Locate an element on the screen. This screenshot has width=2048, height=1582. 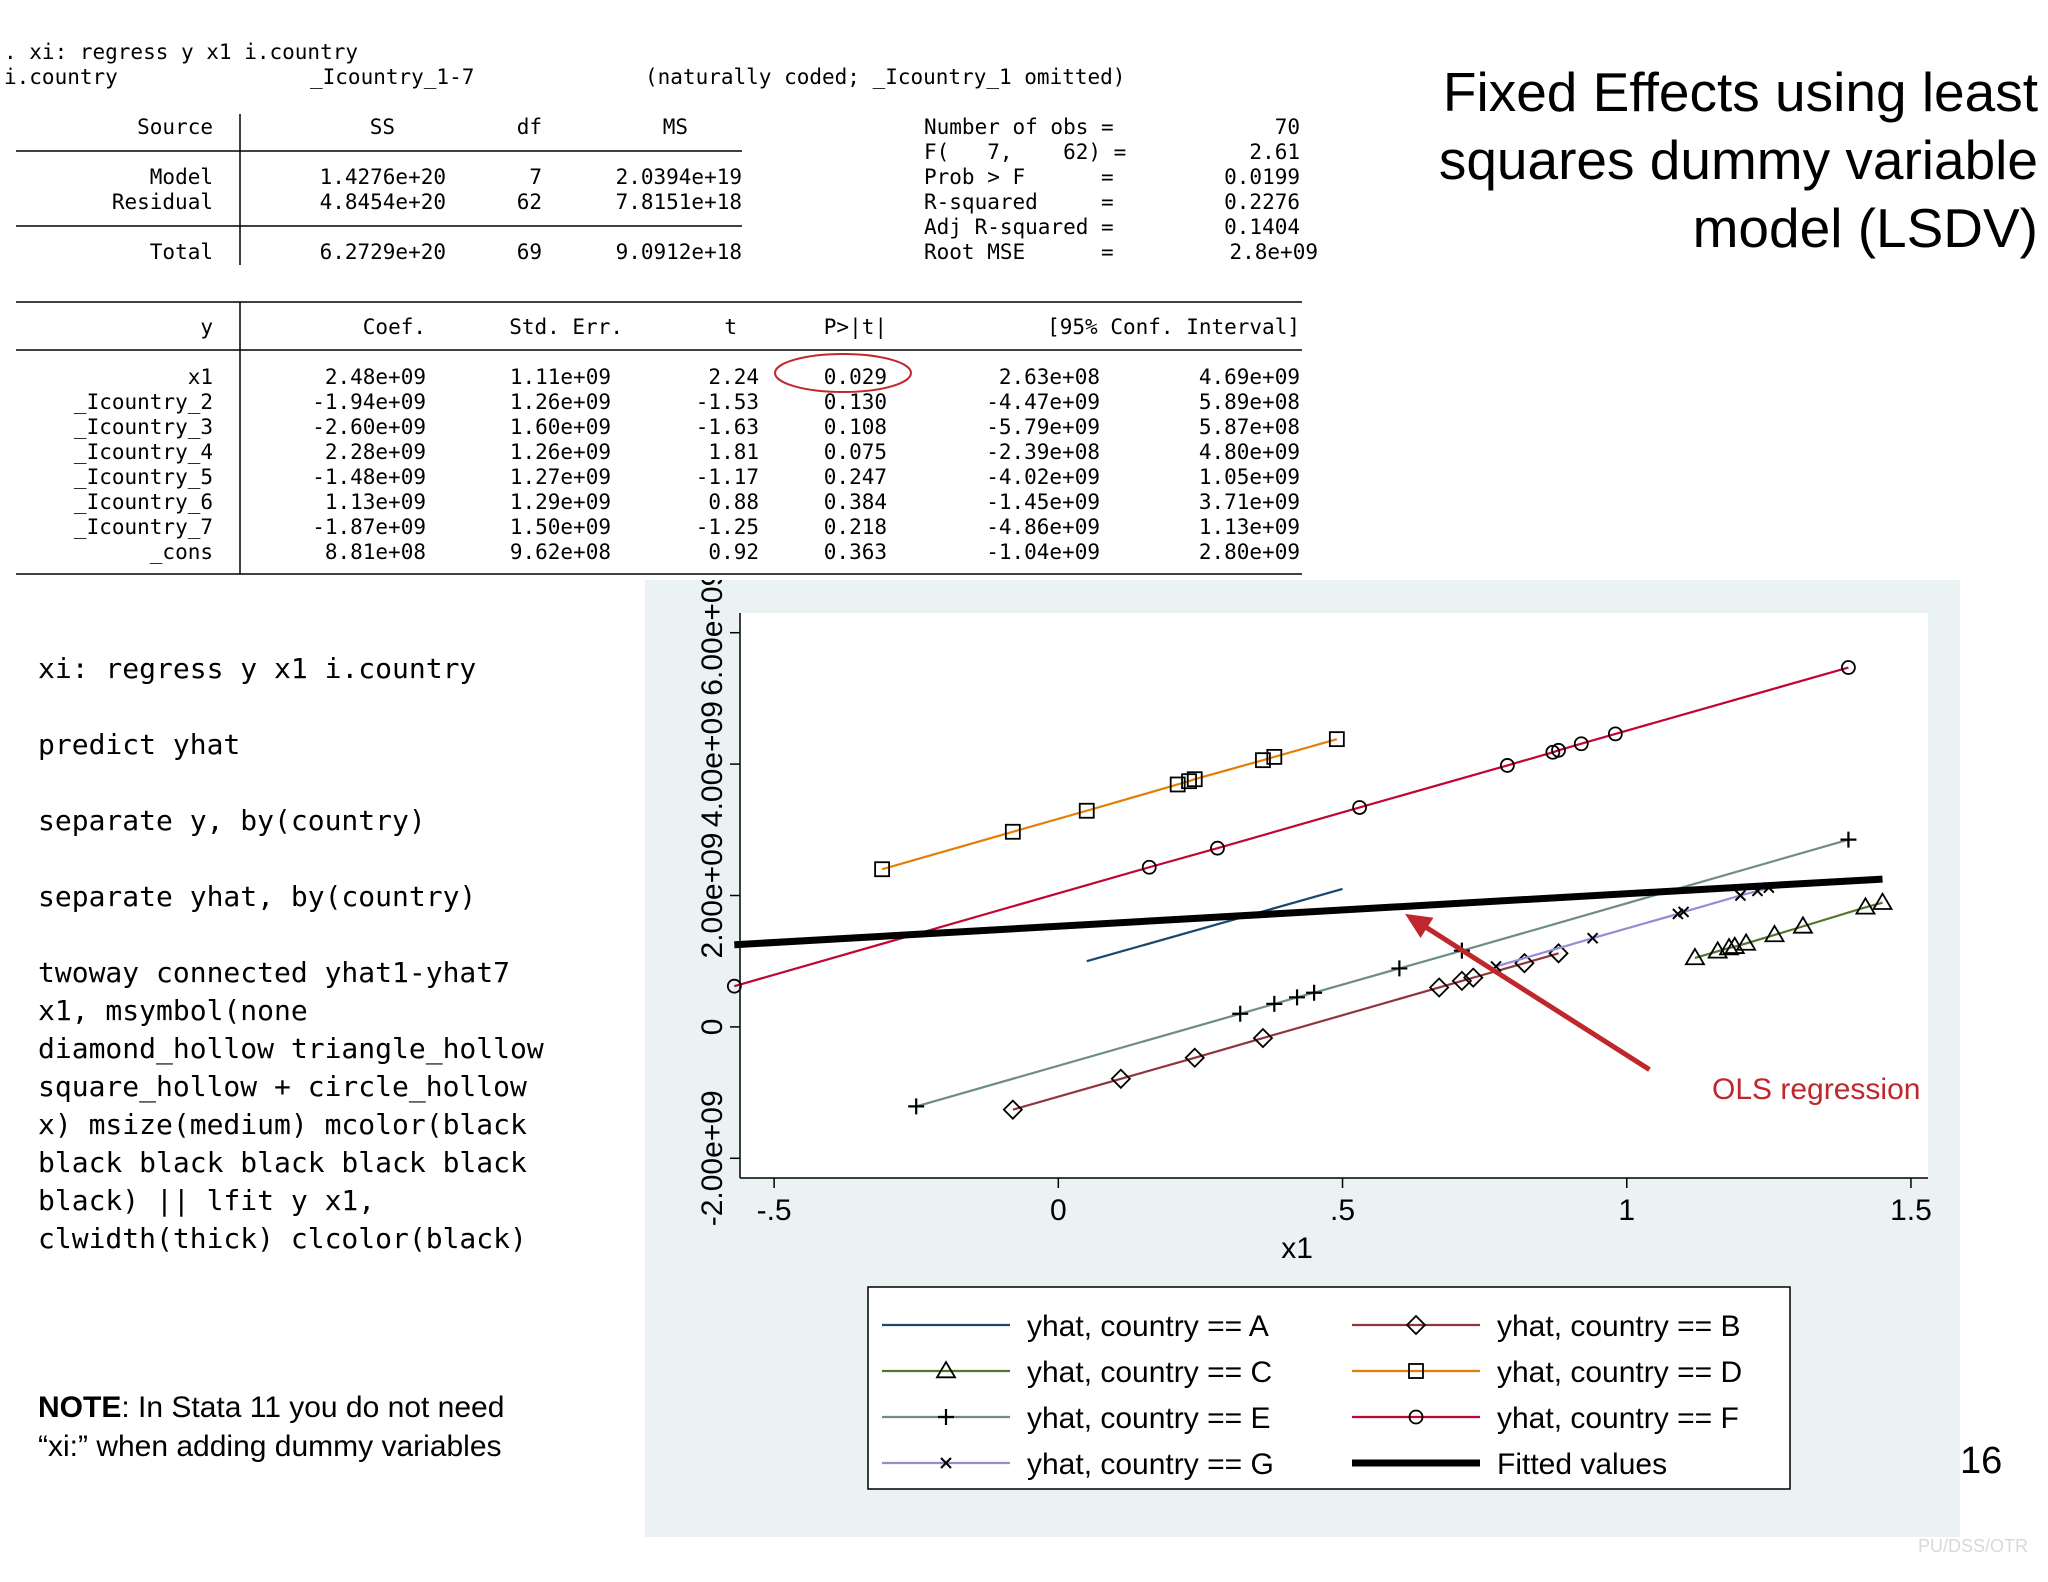
anova-row-ms: 2.0394e+19 is located at coordinates (679, 177).